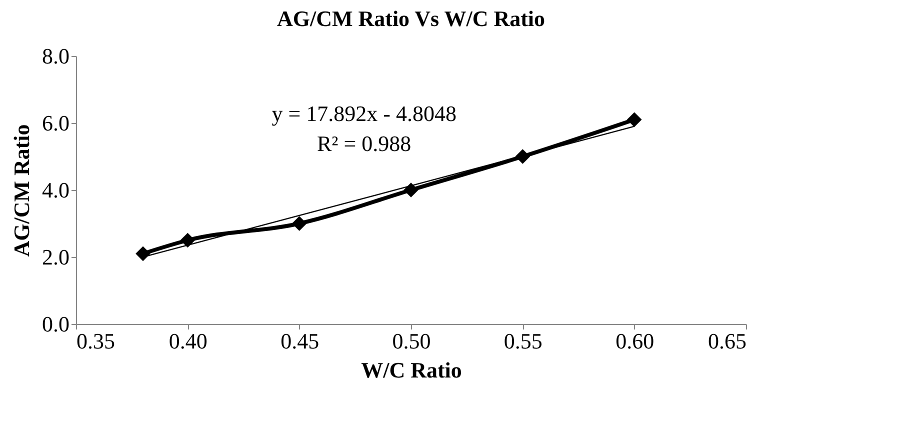  Describe the element at coordinates (56, 190) in the screenshot. I see `y-tick-label: 4.0` at that location.